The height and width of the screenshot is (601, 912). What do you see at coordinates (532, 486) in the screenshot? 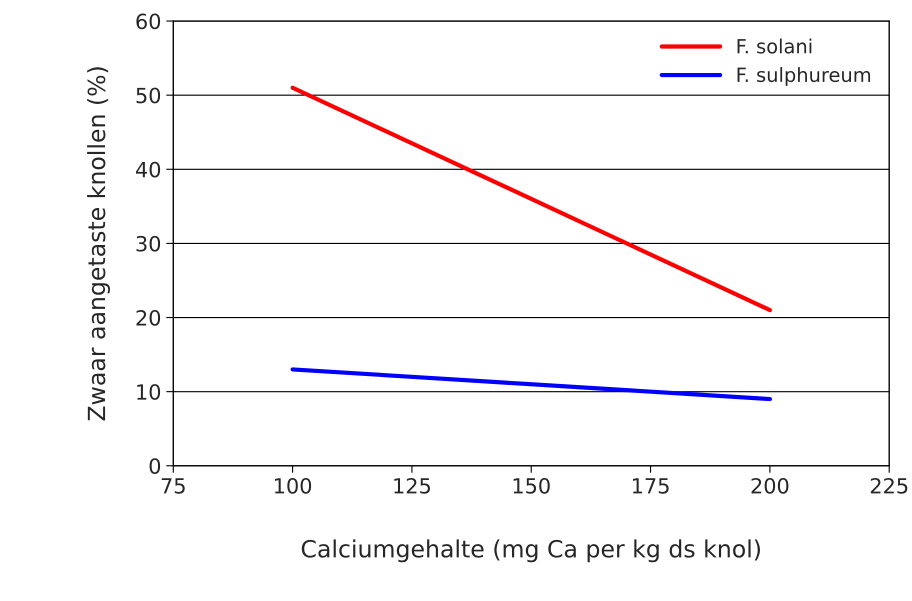
I see `x-tick-label: 150` at bounding box center [532, 486].